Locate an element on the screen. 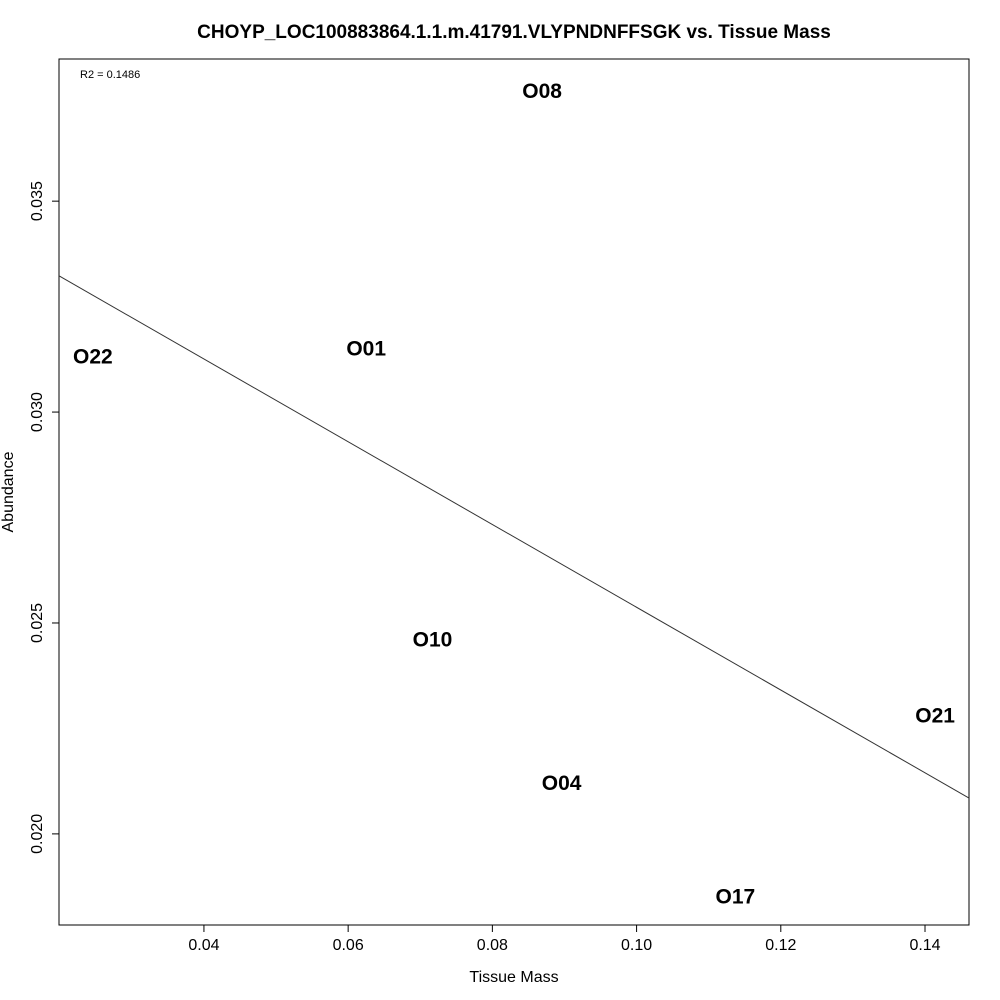  y-tick-label: 0.025 is located at coordinates (37, 623).